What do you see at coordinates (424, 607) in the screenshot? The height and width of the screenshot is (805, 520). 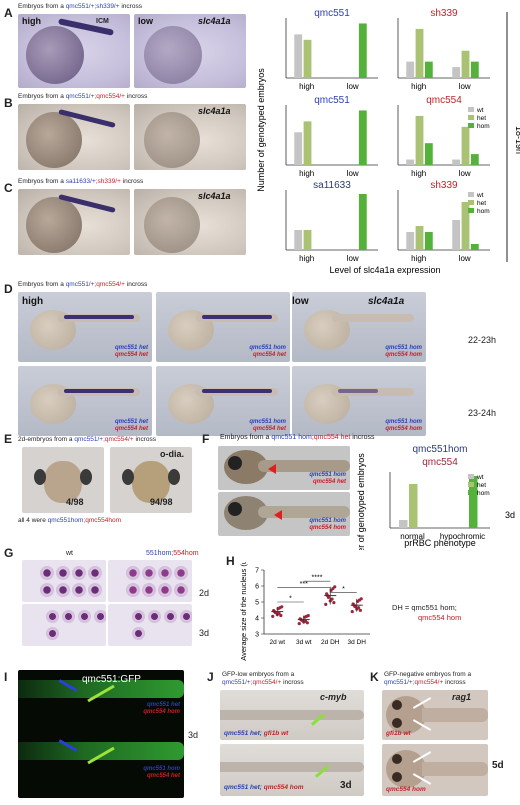 I see `dh-note-line-1: DH = qmc551 hom;` at bounding box center [424, 607].